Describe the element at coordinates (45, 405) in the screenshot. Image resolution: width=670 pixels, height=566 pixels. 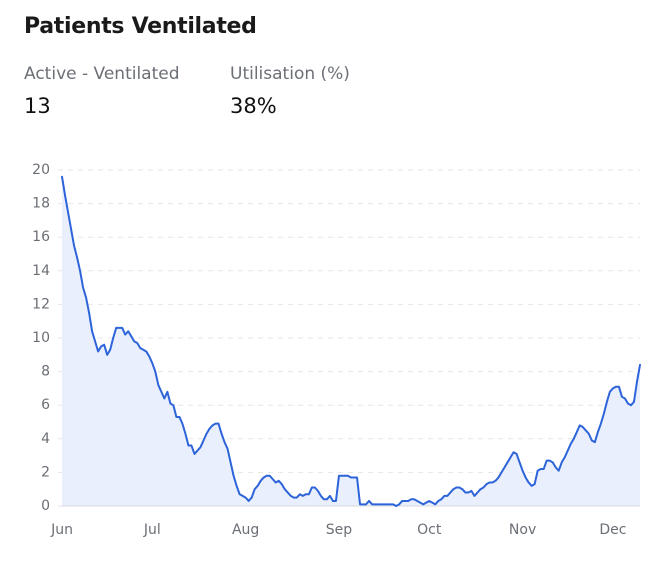
I see `y-tick-label: 6` at that location.